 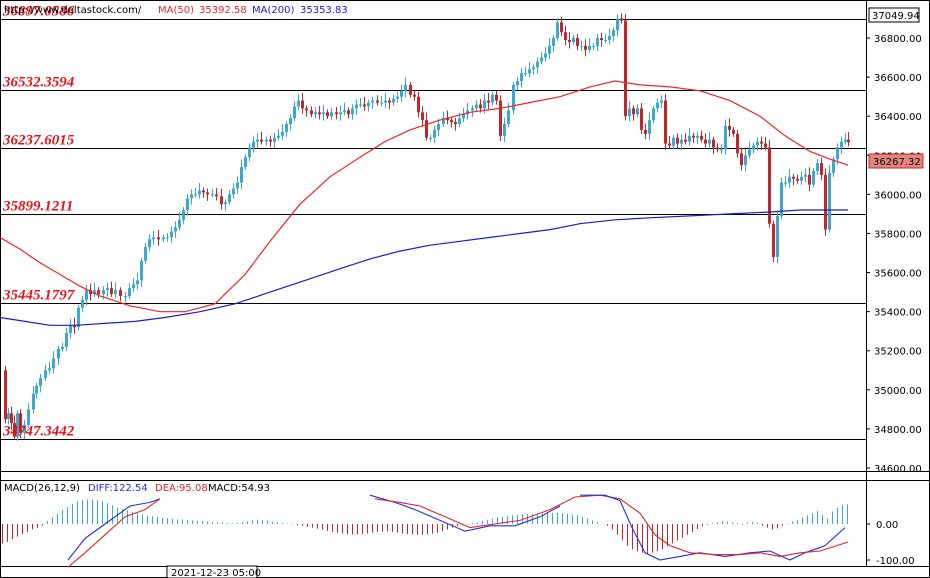 What do you see at coordinates (38, 432) in the screenshot?
I see `level-label: 34747.3442` at bounding box center [38, 432].